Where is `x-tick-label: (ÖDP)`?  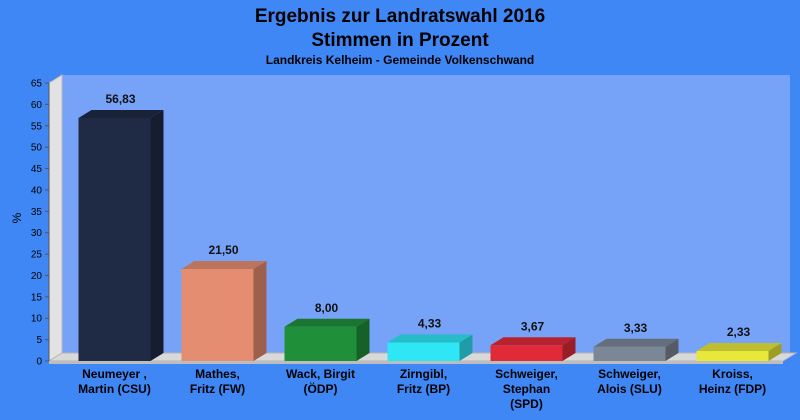
x-tick-label: (ÖDP) is located at coordinates (321, 388).